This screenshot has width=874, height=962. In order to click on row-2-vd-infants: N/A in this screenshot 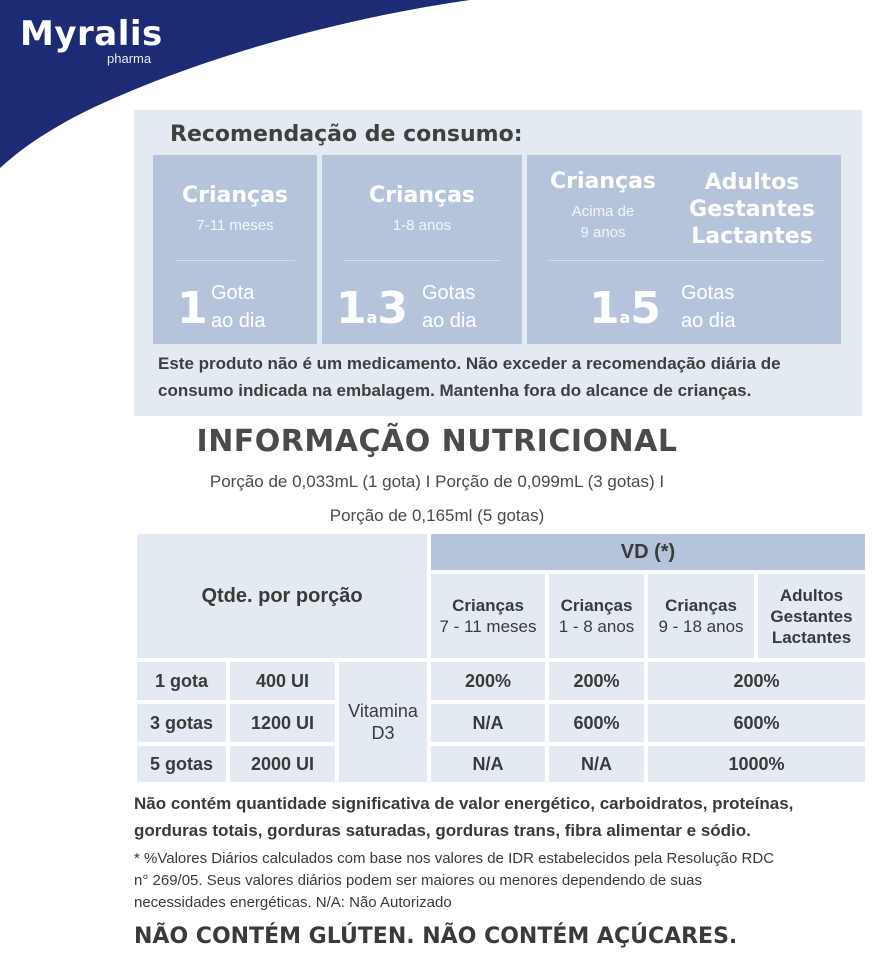, I will do `click(488, 723)`.